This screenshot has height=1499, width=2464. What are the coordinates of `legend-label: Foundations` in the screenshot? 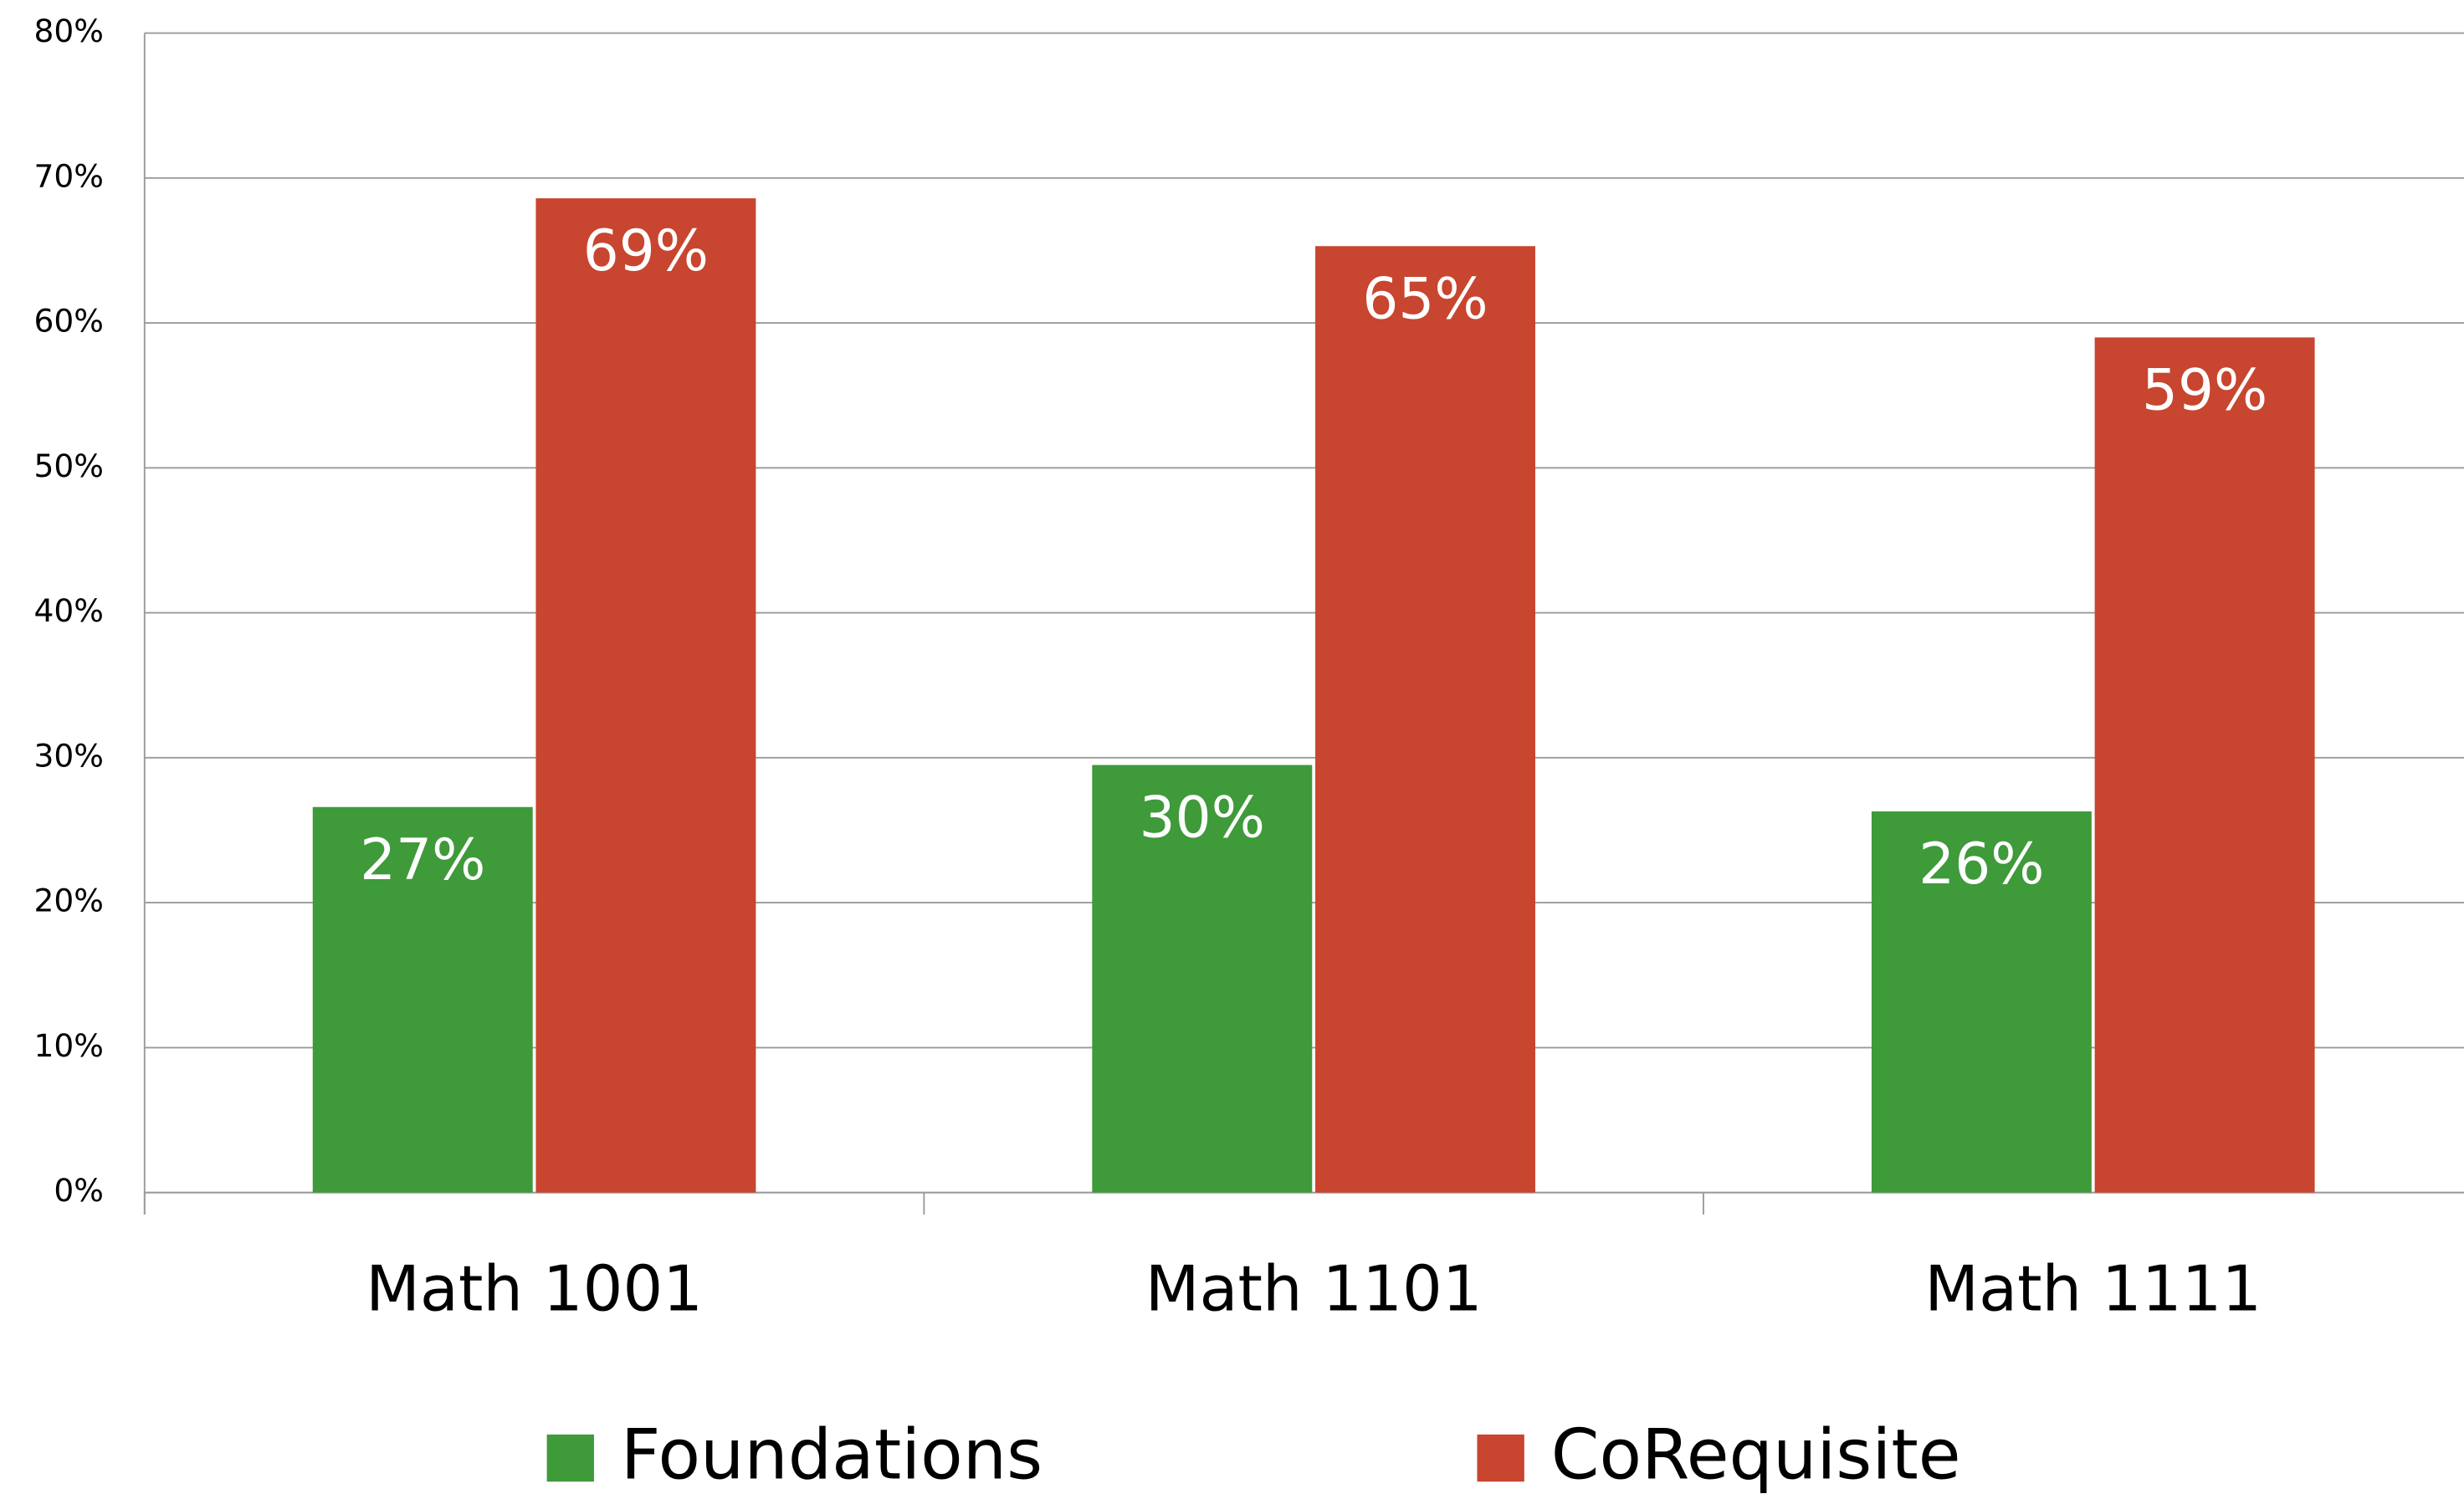 It's located at (831, 1455).